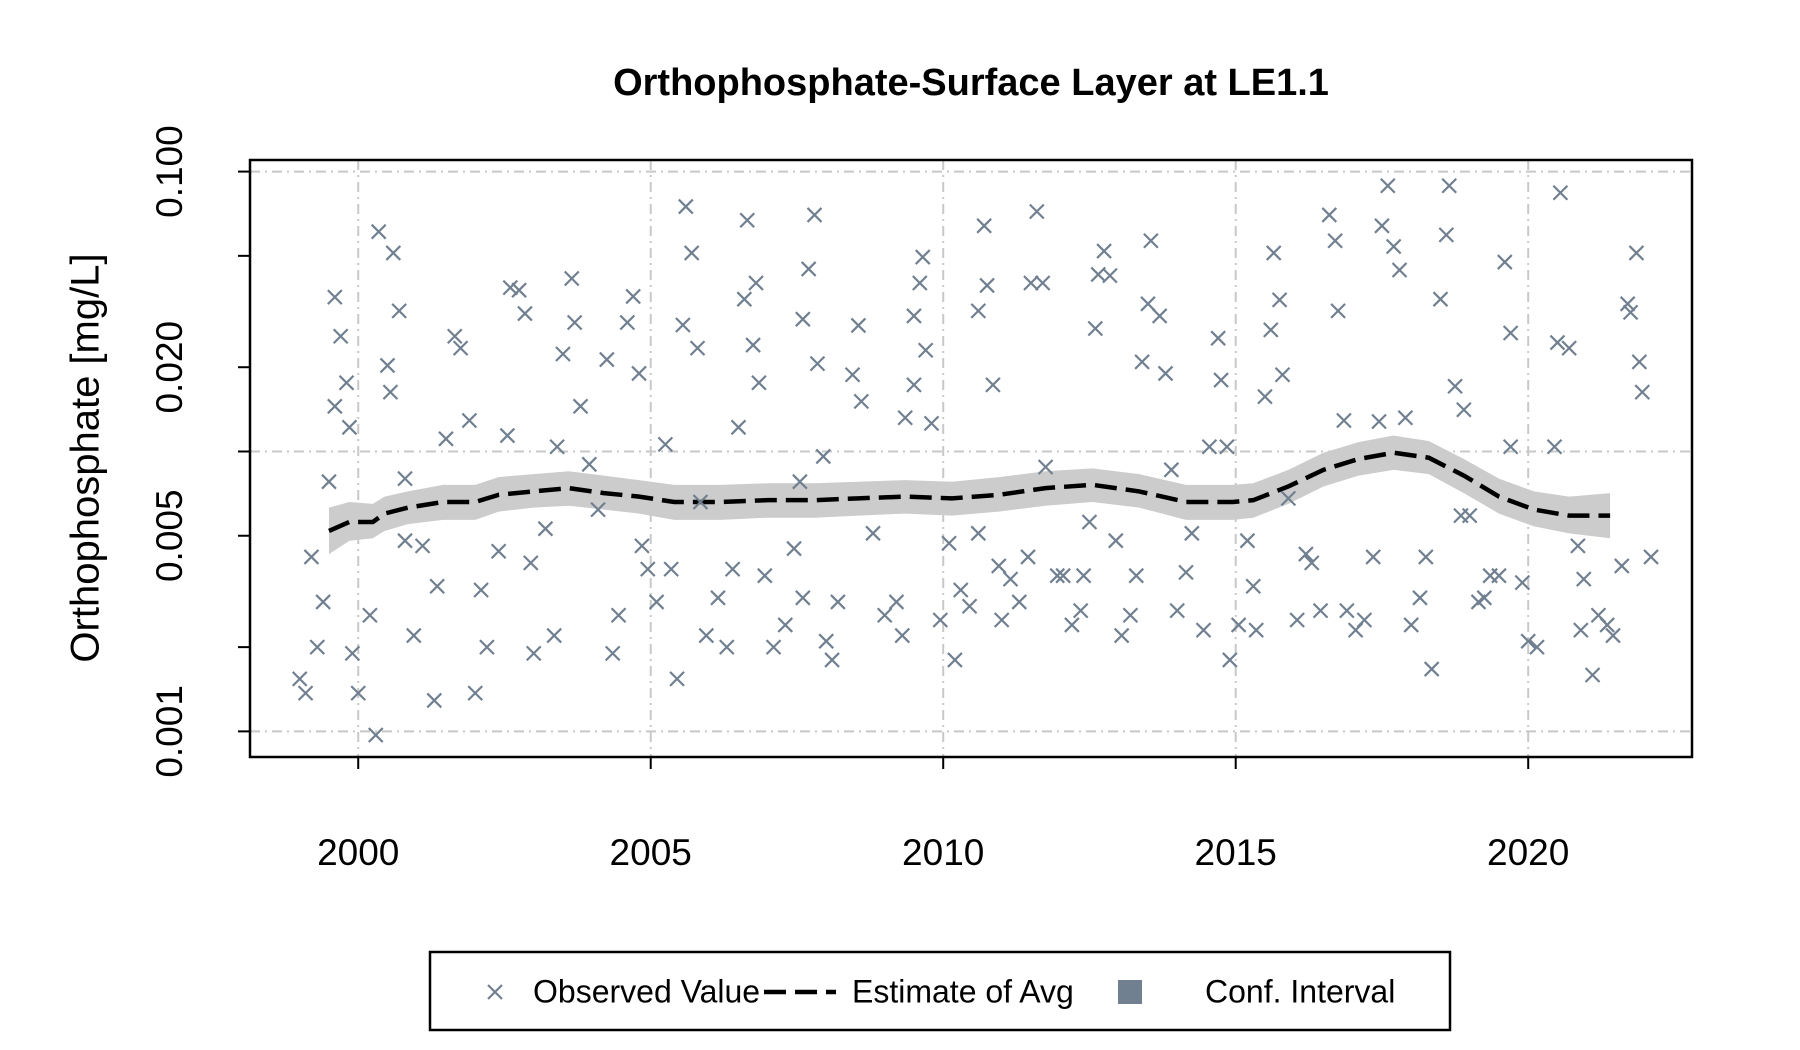 The image size is (1800, 1050). I want to click on legend-swatch, so click(1130, 992).